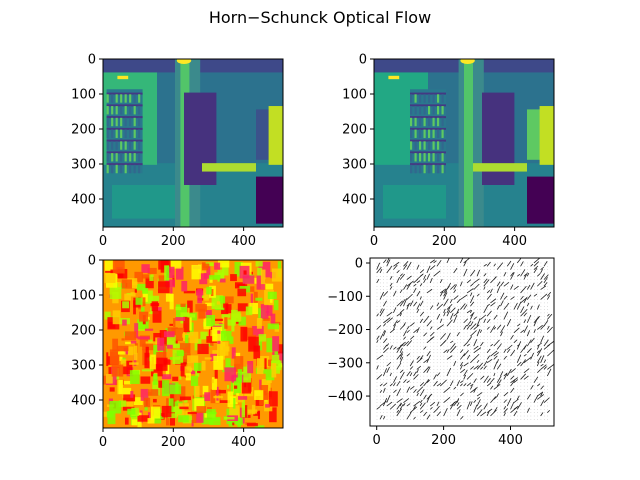 The image size is (640, 480). Describe the element at coordinates (83, 401) in the screenshot. I see `y-tick-label: 400` at that location.